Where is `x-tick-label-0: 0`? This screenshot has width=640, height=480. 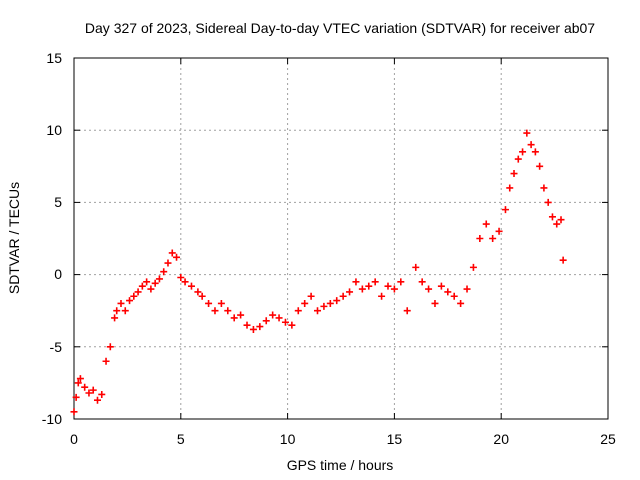
x-tick-label-0: 0 is located at coordinates (74, 439).